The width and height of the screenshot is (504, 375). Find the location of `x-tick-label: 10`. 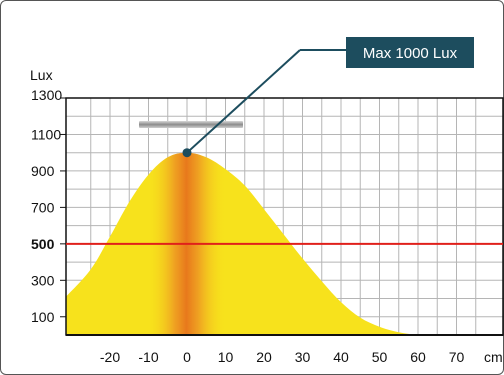

x-tick-label: 10 is located at coordinates (226, 357).